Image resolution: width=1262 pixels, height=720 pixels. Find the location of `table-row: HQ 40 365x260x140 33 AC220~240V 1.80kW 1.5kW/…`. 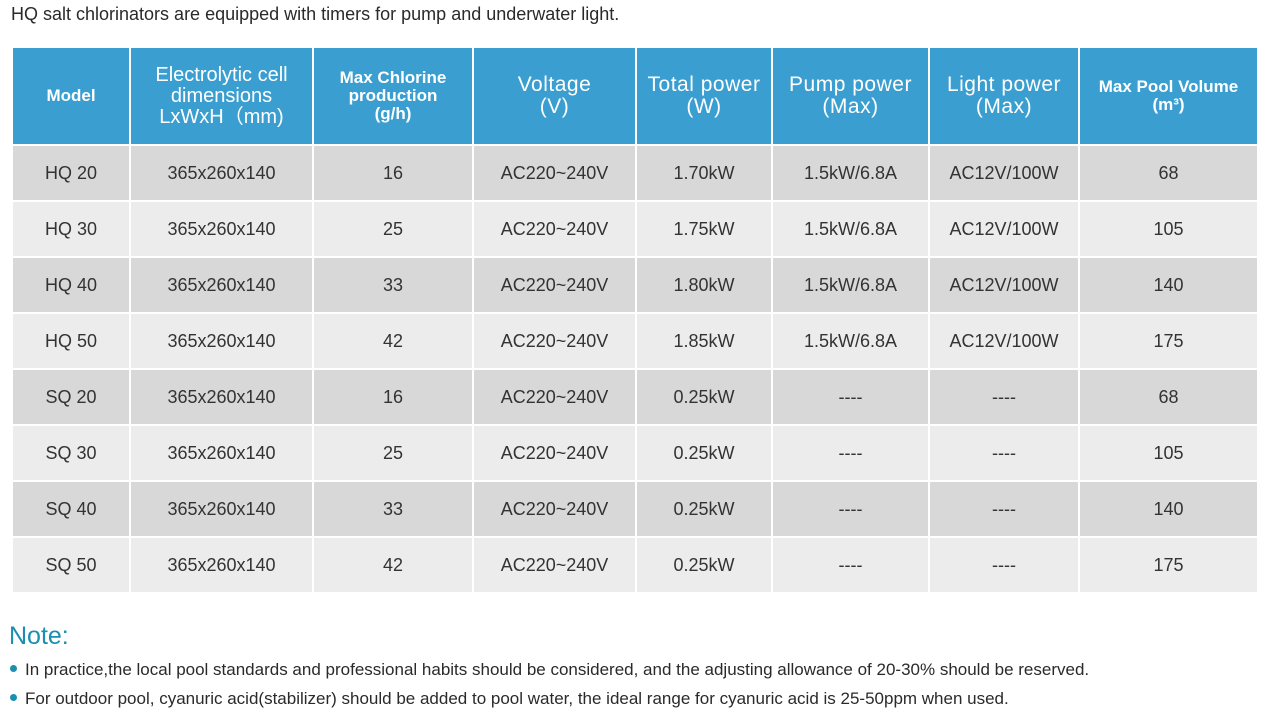

table-row: HQ 40 365x260x140 33 AC220~240V 1.80kW 1.5kW/… is located at coordinates (635, 285).